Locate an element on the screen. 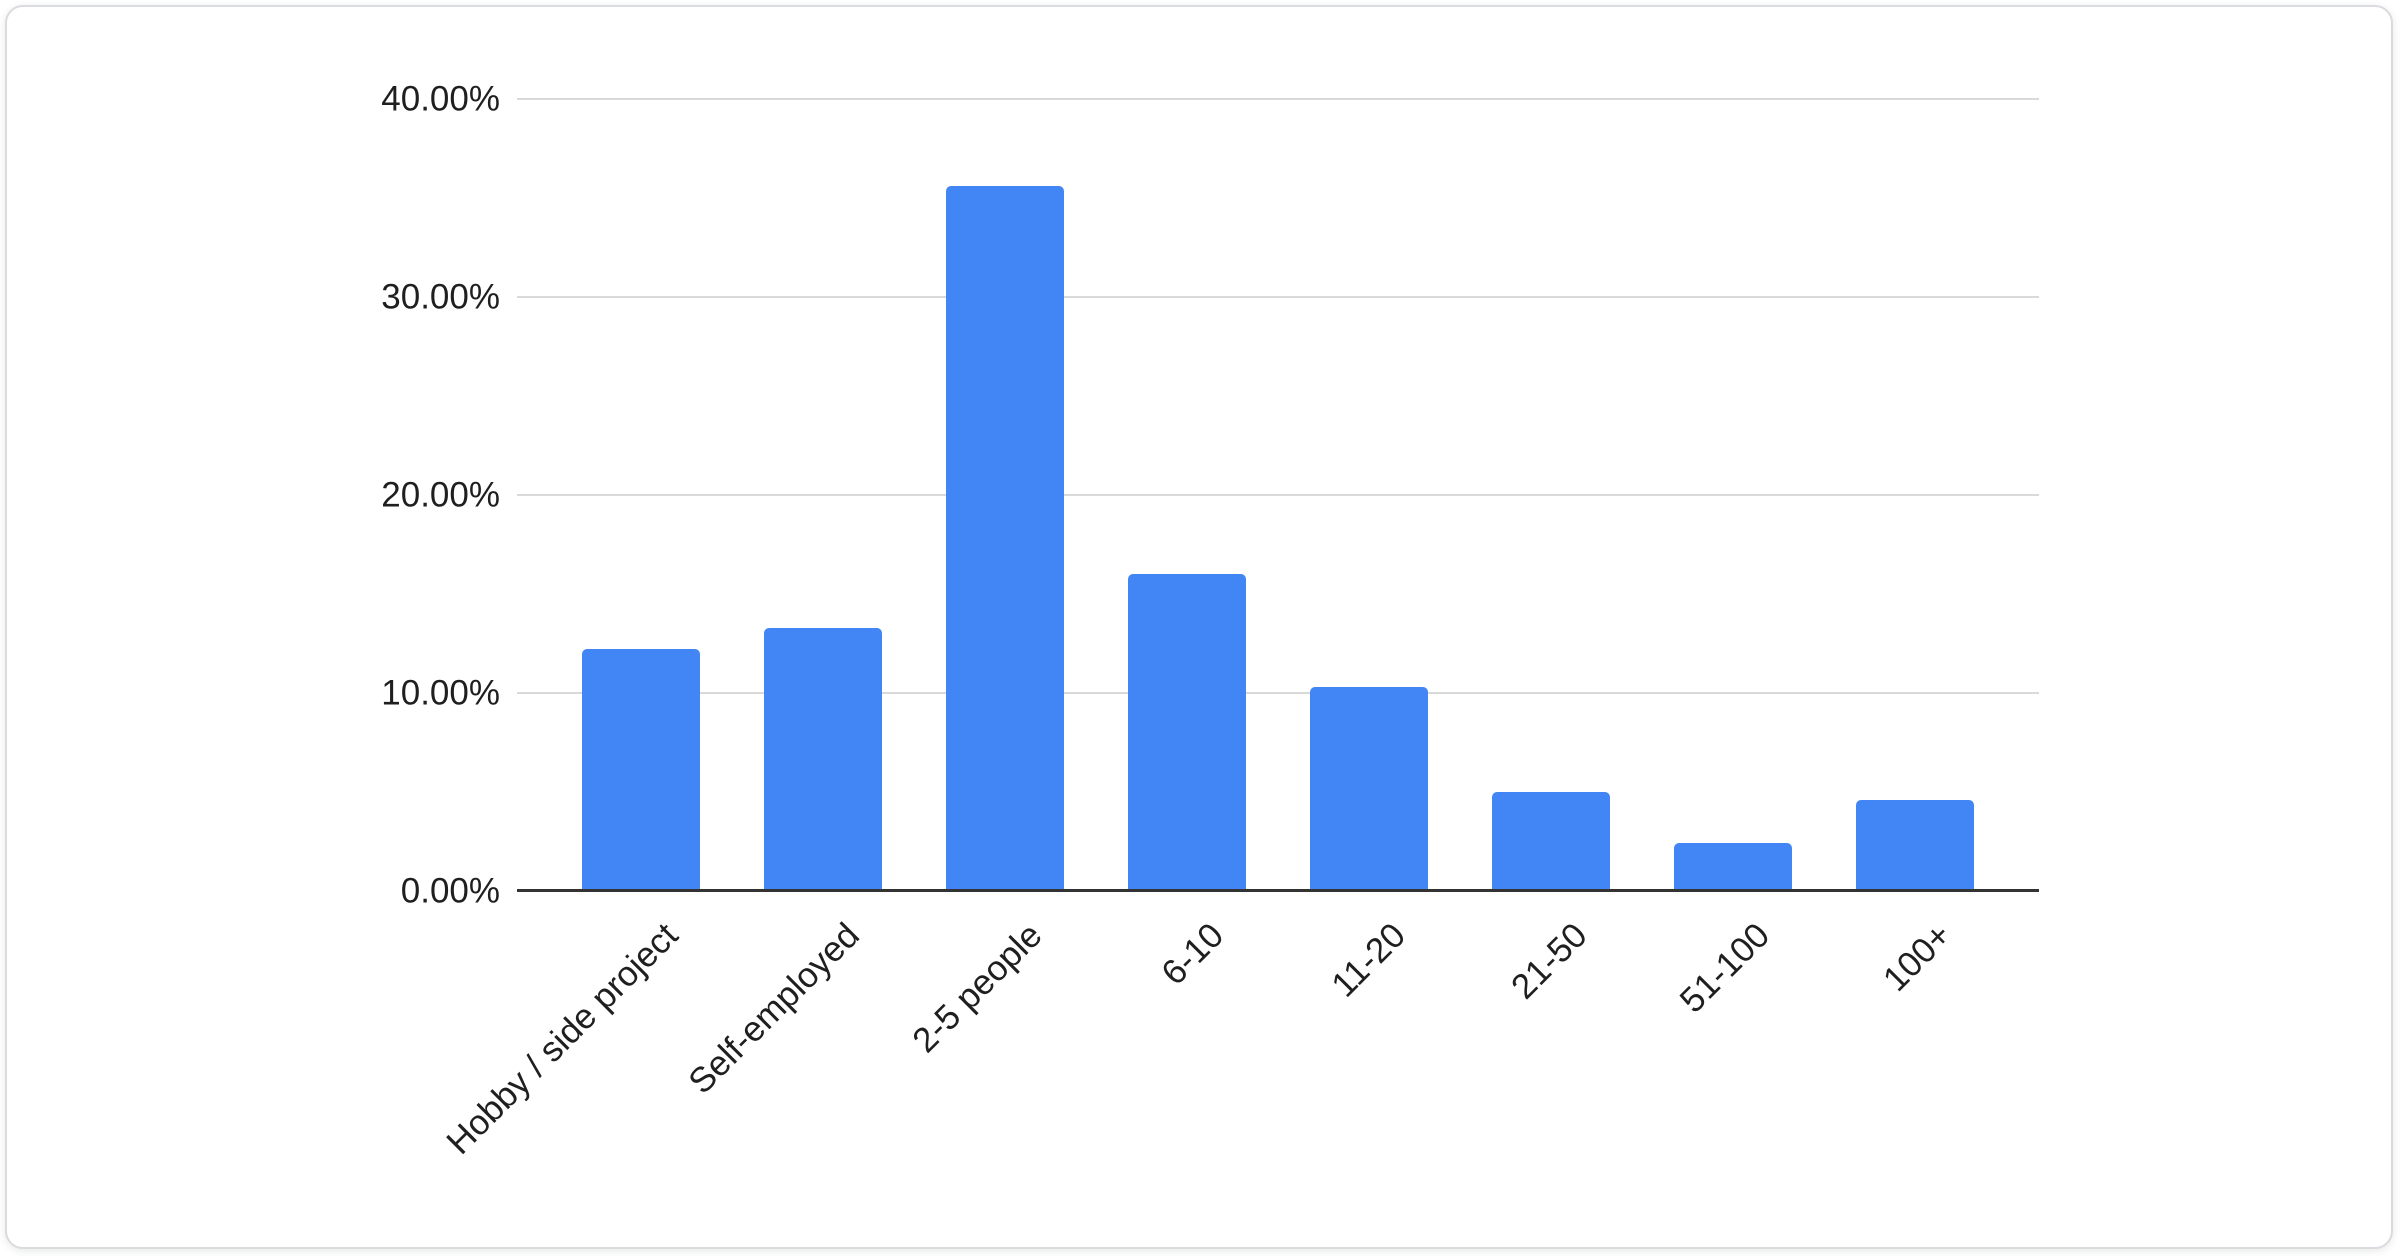  bar-2-5-people is located at coordinates (1005, 538).